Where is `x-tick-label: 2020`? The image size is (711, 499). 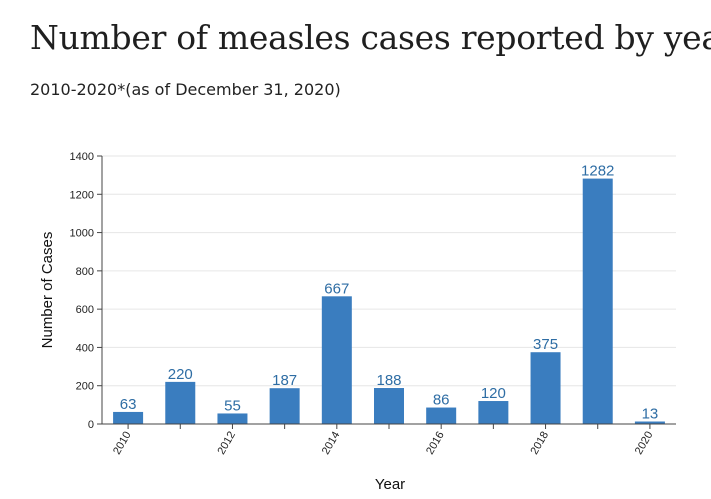
x-tick-label: 2020 is located at coordinates (644, 443).